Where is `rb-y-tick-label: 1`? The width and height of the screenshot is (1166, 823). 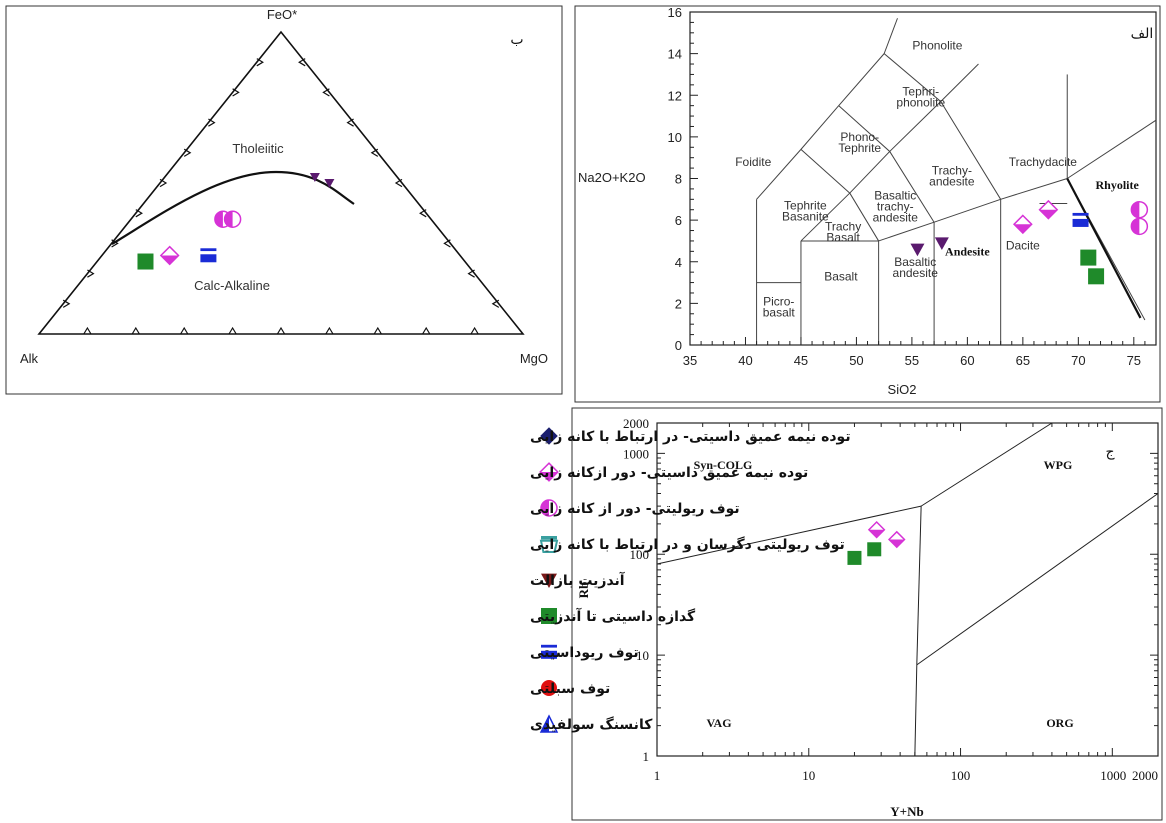 rb-y-tick-label: 1 is located at coordinates (646, 756).